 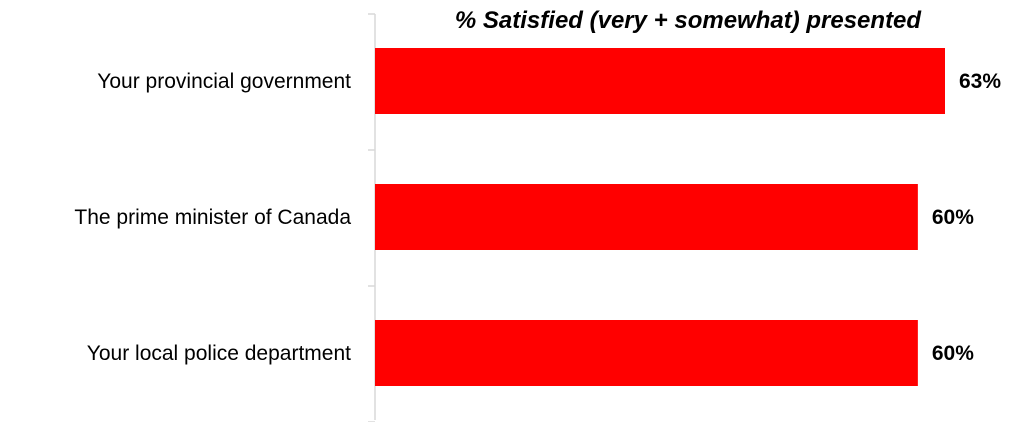 I want to click on category-axis, so click(x=372, y=217).